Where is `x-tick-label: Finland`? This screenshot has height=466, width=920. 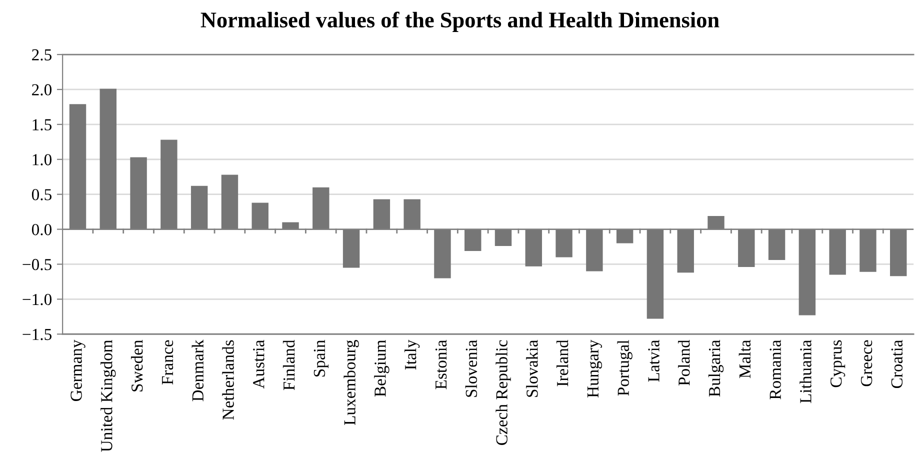 x-tick-label: Finland is located at coordinates (288, 365).